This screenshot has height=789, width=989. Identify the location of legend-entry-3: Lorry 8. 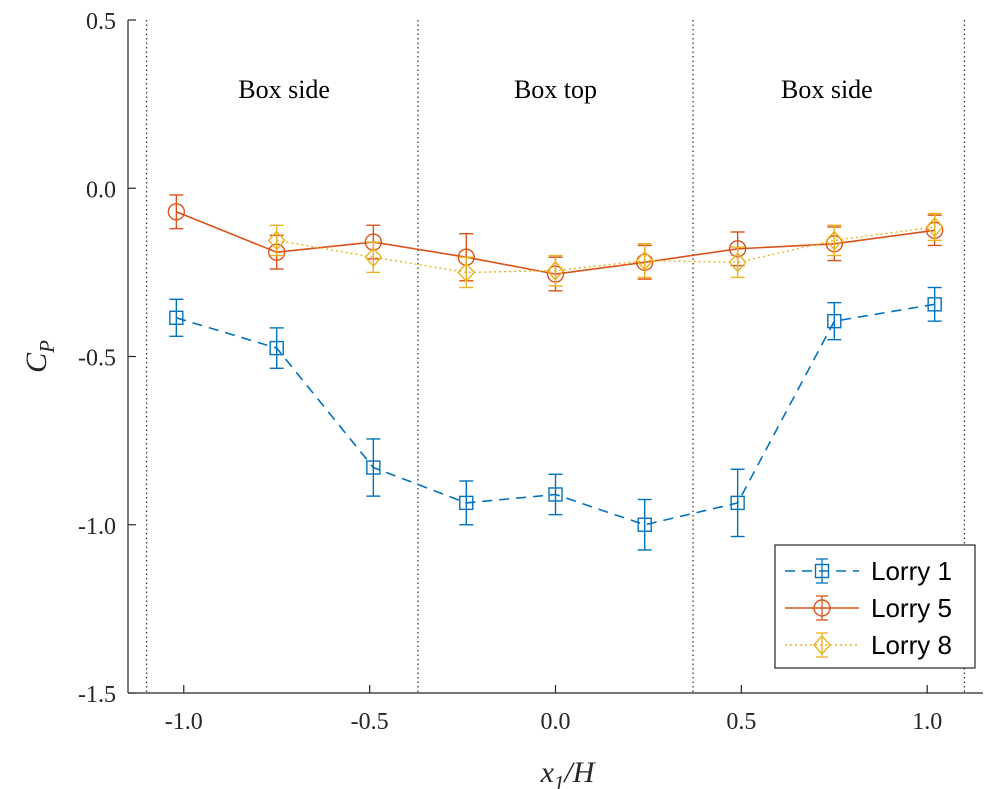
(868, 645).